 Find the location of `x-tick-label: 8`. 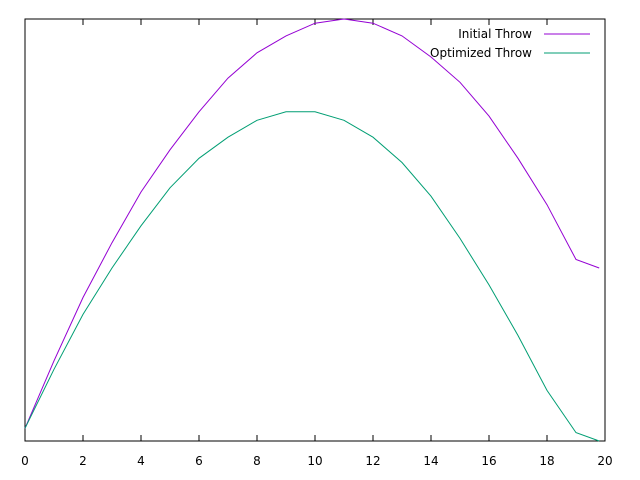

x-tick-label: 8 is located at coordinates (257, 461).